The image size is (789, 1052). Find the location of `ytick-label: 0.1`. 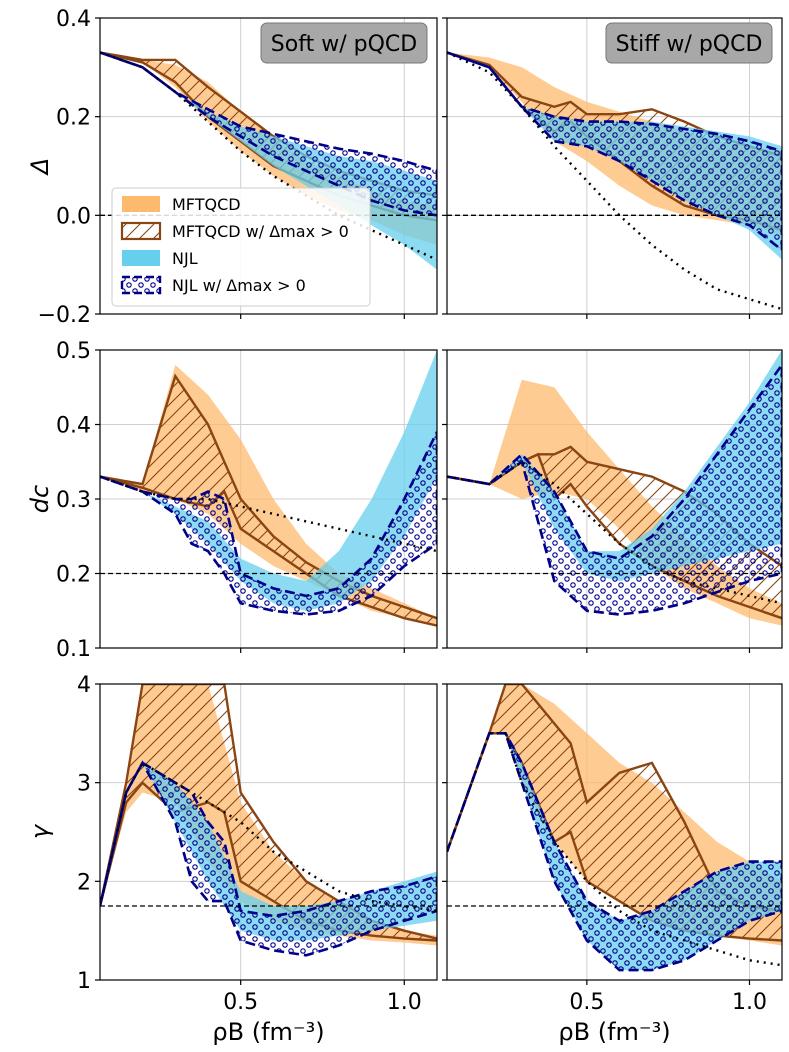

ytick-label: 0.1 is located at coordinates (73, 649).